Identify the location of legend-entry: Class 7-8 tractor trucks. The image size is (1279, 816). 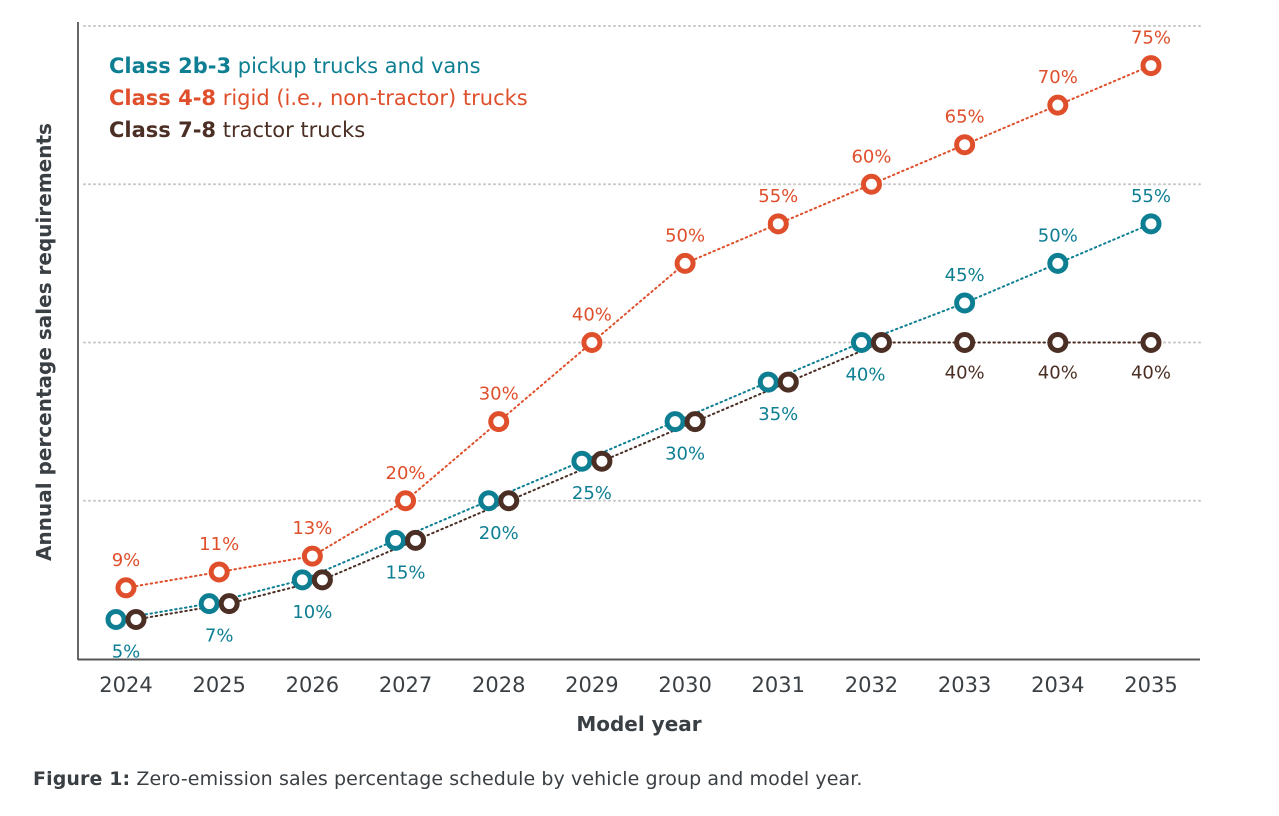
(237, 130).